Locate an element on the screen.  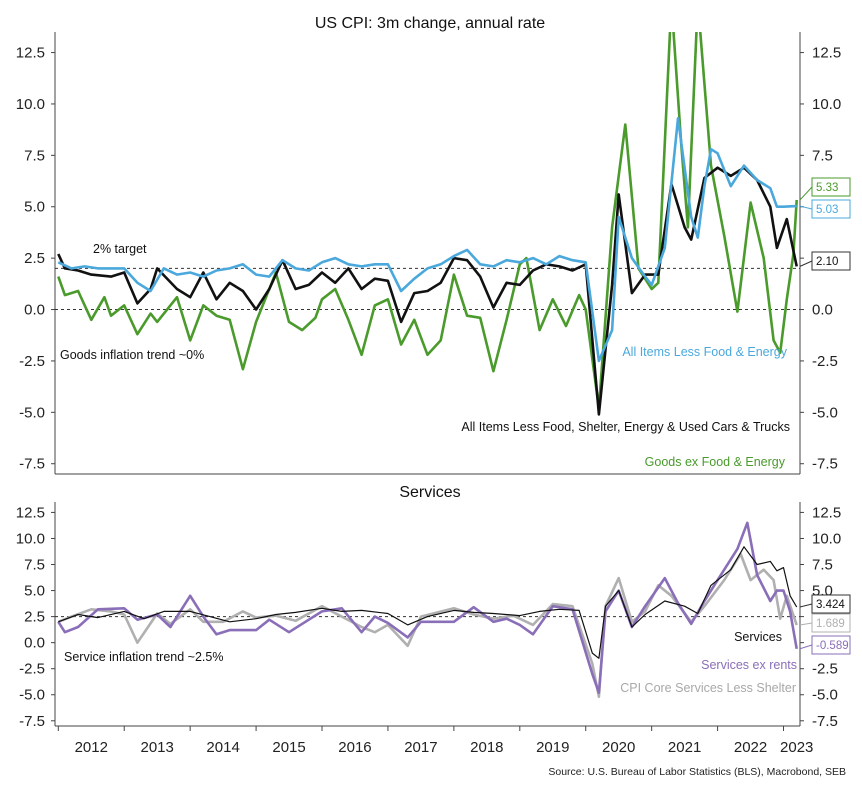
cpi-ytick-label-left: 0.0 is located at coordinates (34, 310).